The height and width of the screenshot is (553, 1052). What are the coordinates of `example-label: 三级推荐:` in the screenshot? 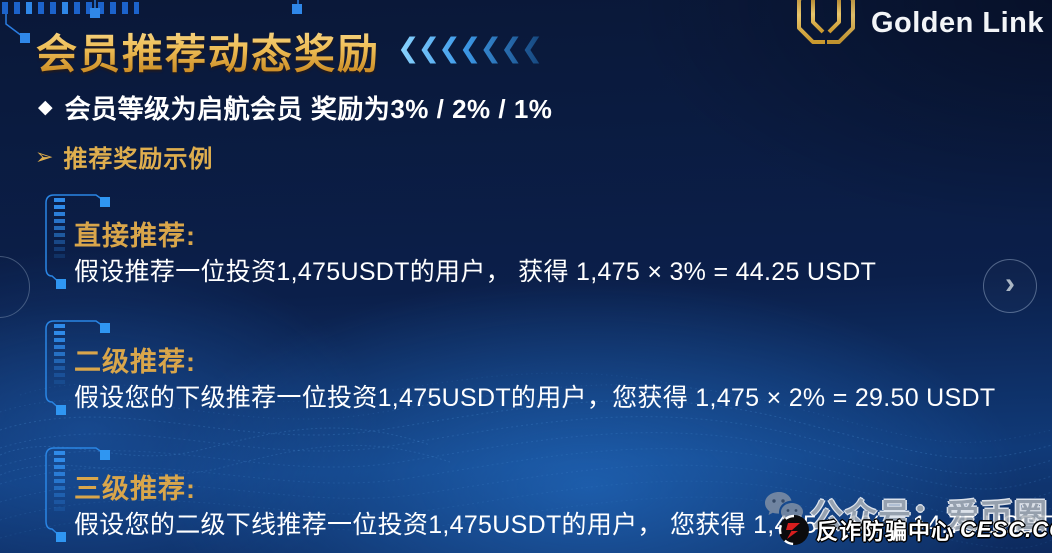 It's located at (135, 489).